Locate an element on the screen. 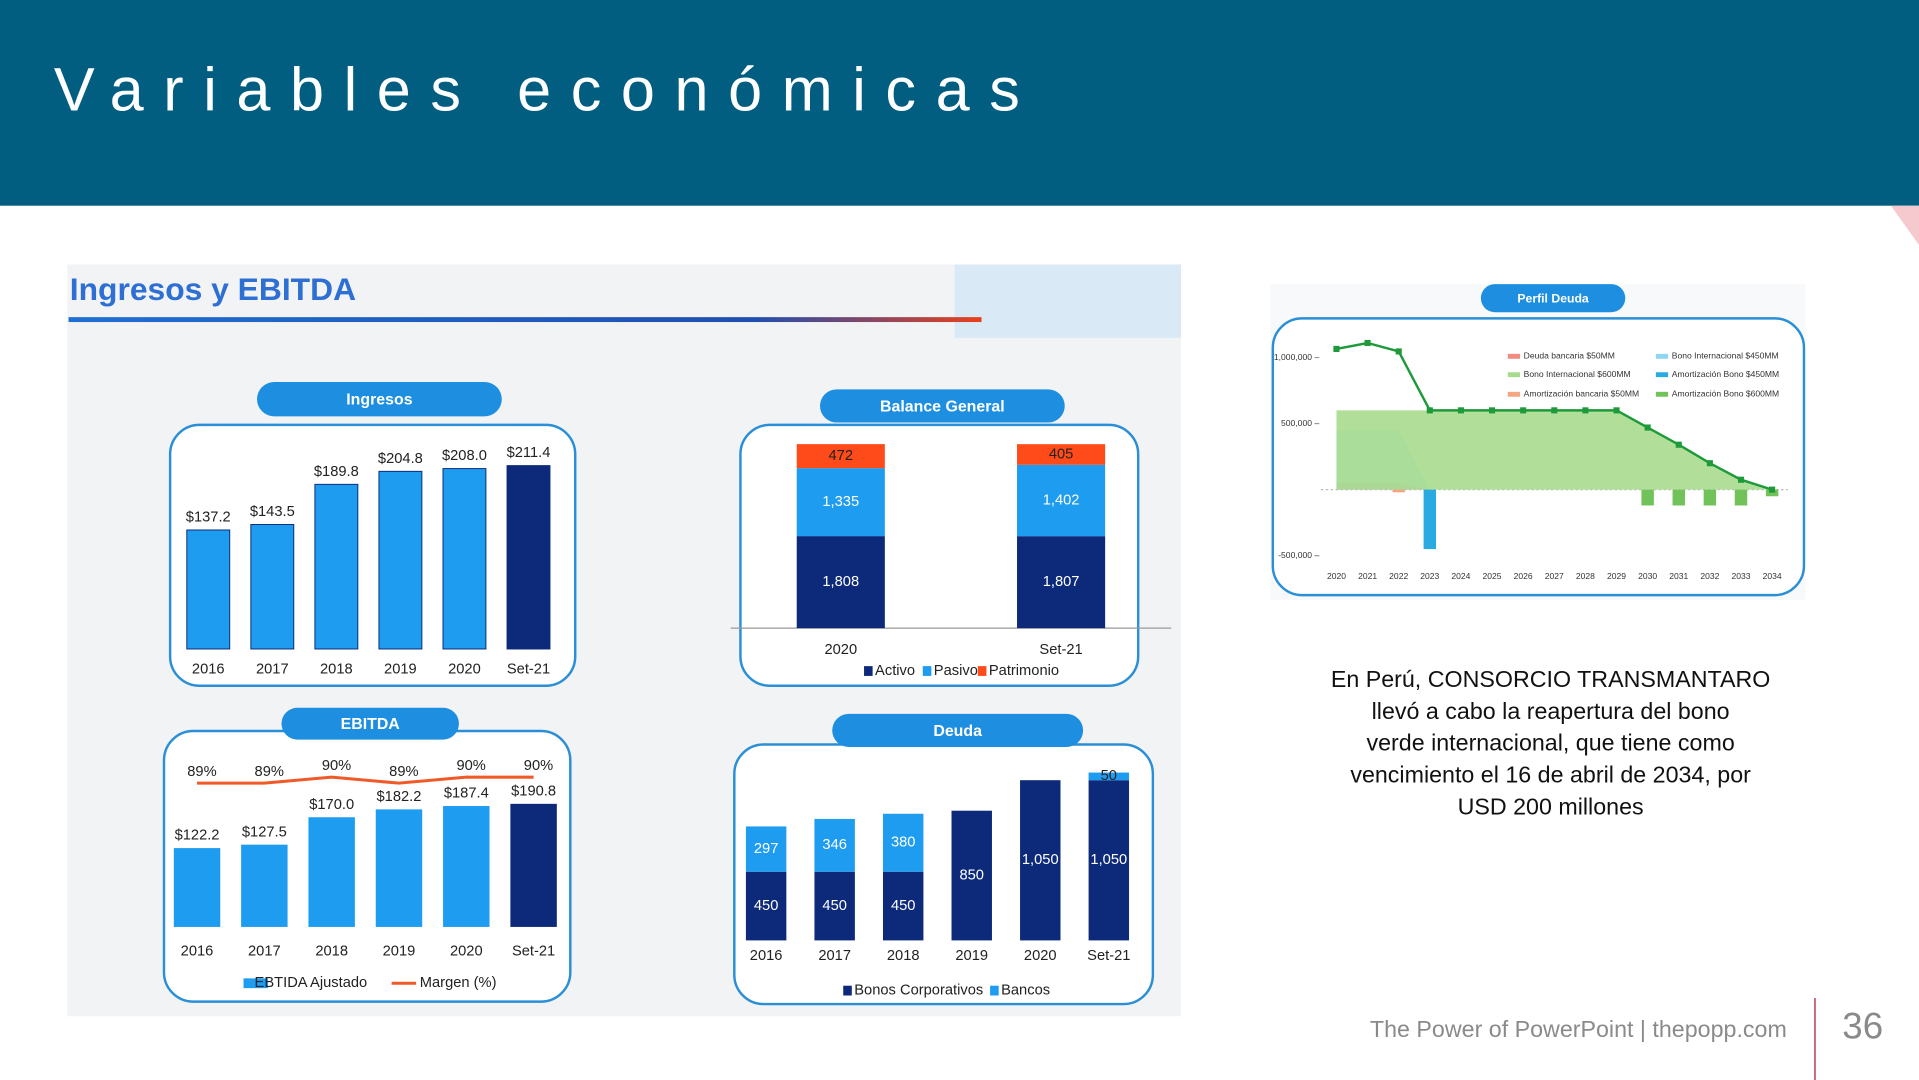 The image size is (1919, 1080). legend-label: Bono Internacional $450MM is located at coordinates (1725, 356).